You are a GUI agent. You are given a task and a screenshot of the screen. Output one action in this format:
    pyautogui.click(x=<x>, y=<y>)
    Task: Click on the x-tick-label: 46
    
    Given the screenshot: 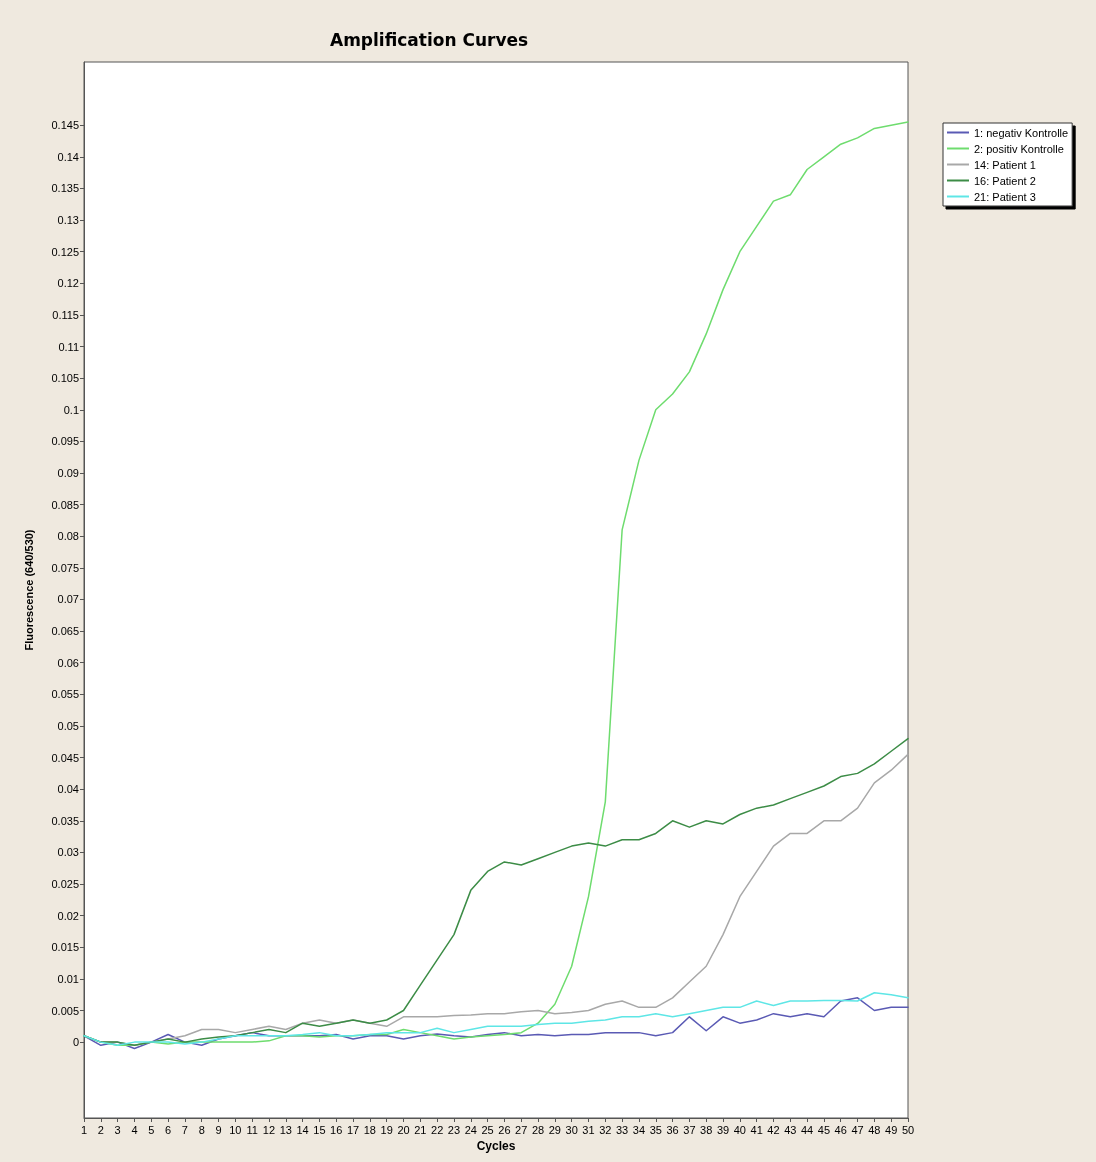 What is the action you would take?
    pyautogui.click(x=840, y=1129)
    